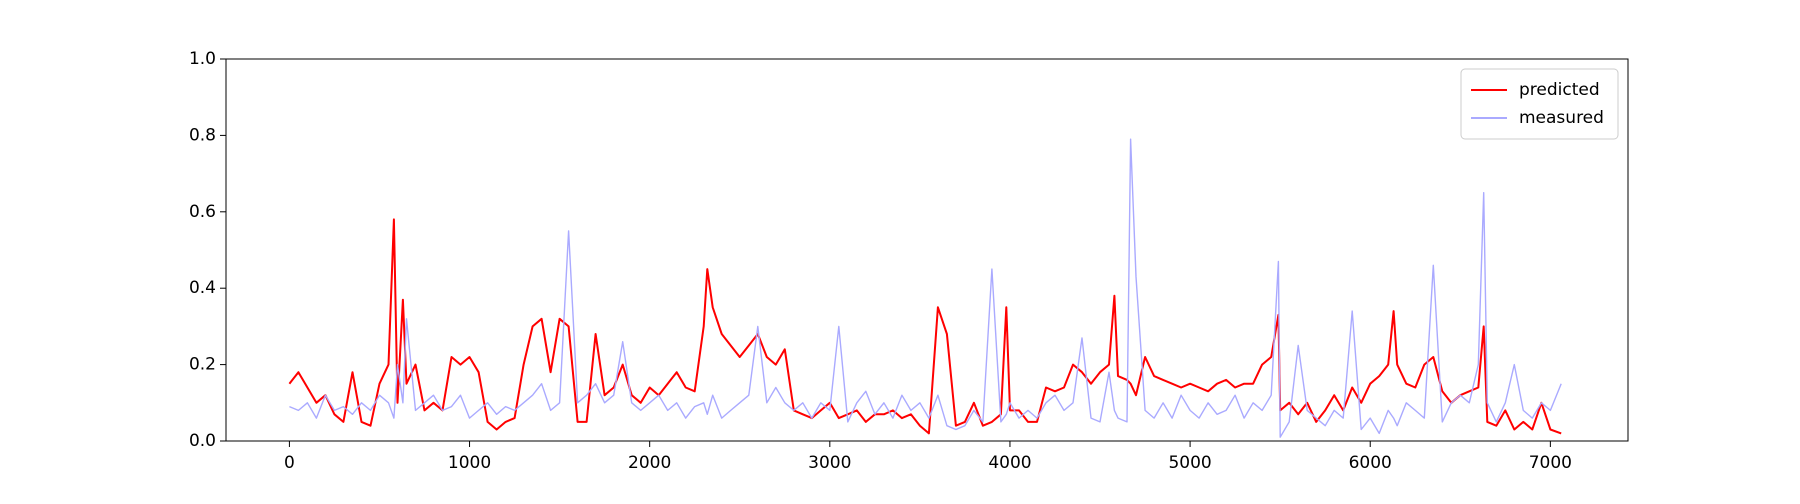 The image size is (1800, 504). What do you see at coordinates (202, 441) in the screenshot?
I see `y-tick-label: 0.0` at bounding box center [202, 441].